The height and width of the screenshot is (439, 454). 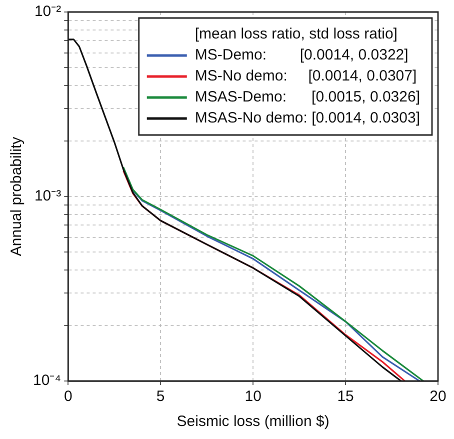 I want to click on x-tick-label: 5, so click(x=160, y=397).